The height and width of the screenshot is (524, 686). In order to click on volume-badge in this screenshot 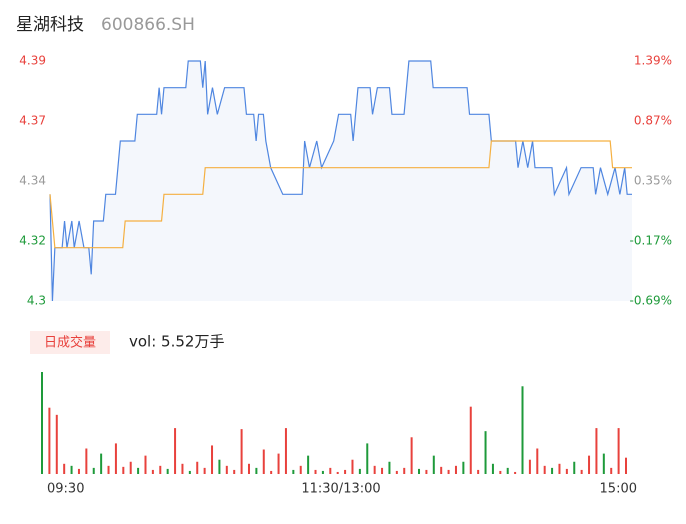, I will do `click(70, 342)`.